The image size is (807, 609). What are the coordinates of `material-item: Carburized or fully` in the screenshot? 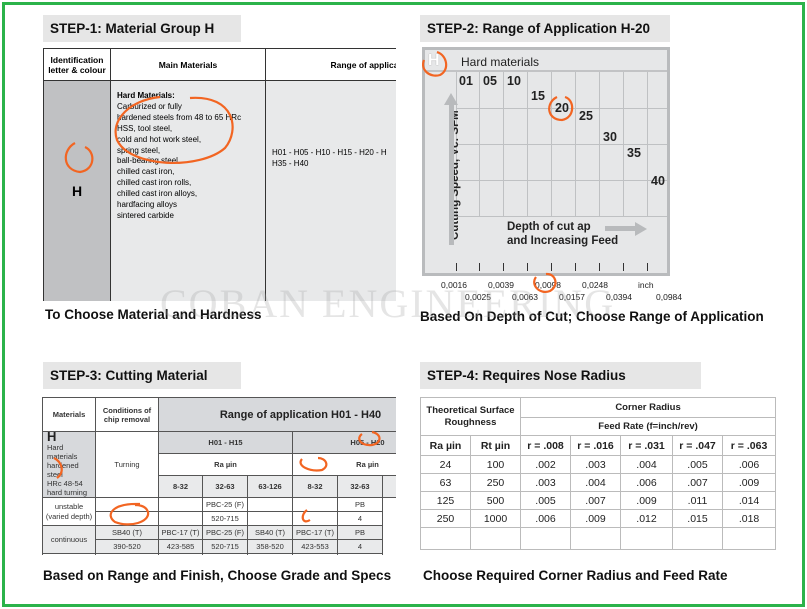 It's located at (149, 106).